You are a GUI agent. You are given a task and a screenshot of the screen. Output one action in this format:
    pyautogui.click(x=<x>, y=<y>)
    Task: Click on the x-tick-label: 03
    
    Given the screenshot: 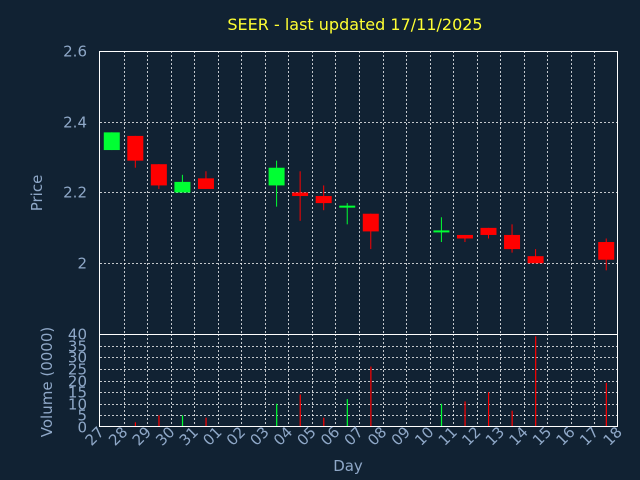 What is the action you would take?
    pyautogui.click(x=259, y=436)
    